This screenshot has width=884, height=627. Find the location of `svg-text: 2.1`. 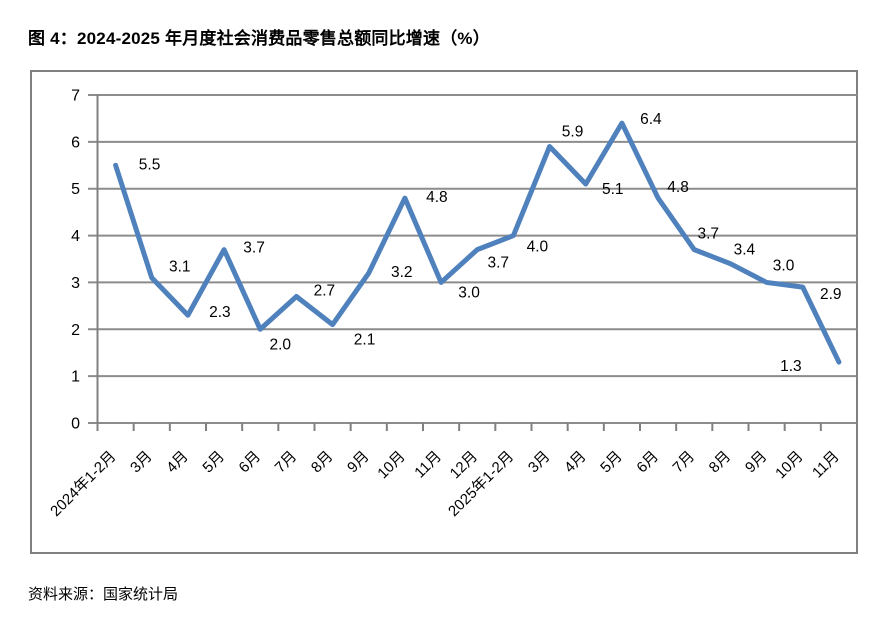

svg-text: 2.1 is located at coordinates (365, 340).